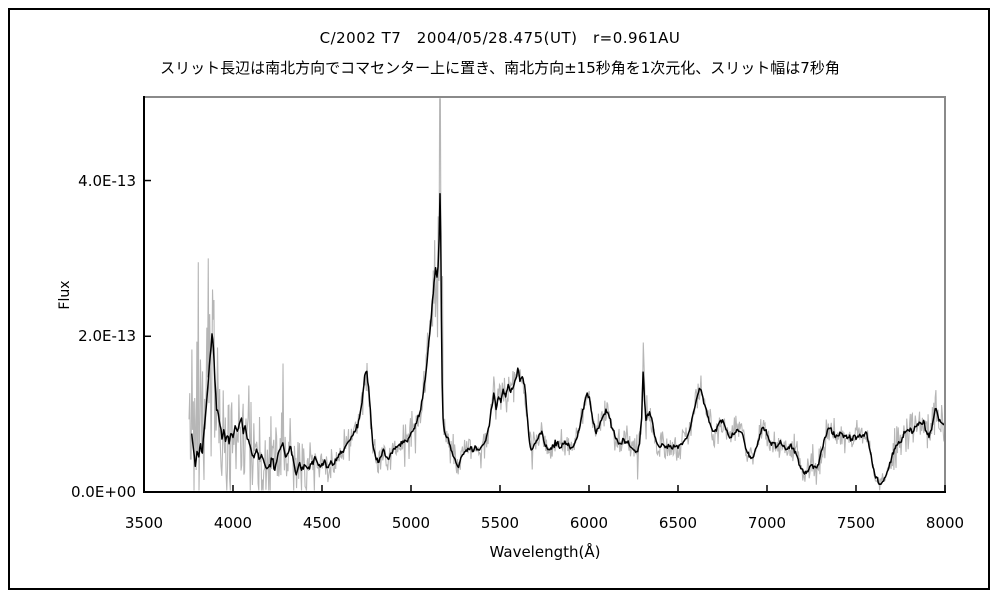 The width and height of the screenshot is (1000, 600). I want to click on x-tick-label: 3500, so click(144, 523).